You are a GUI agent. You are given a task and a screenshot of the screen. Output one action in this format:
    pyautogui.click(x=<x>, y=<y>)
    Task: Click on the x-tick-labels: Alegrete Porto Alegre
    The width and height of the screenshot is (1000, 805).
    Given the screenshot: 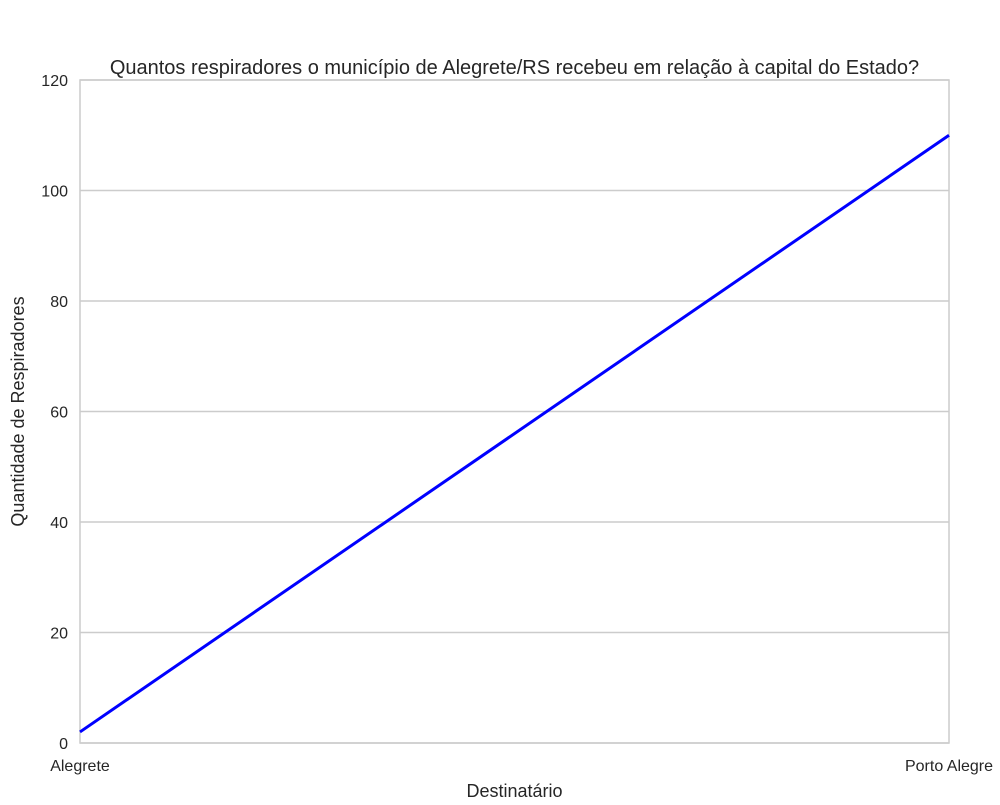 What is the action you would take?
    pyautogui.click(x=521, y=766)
    